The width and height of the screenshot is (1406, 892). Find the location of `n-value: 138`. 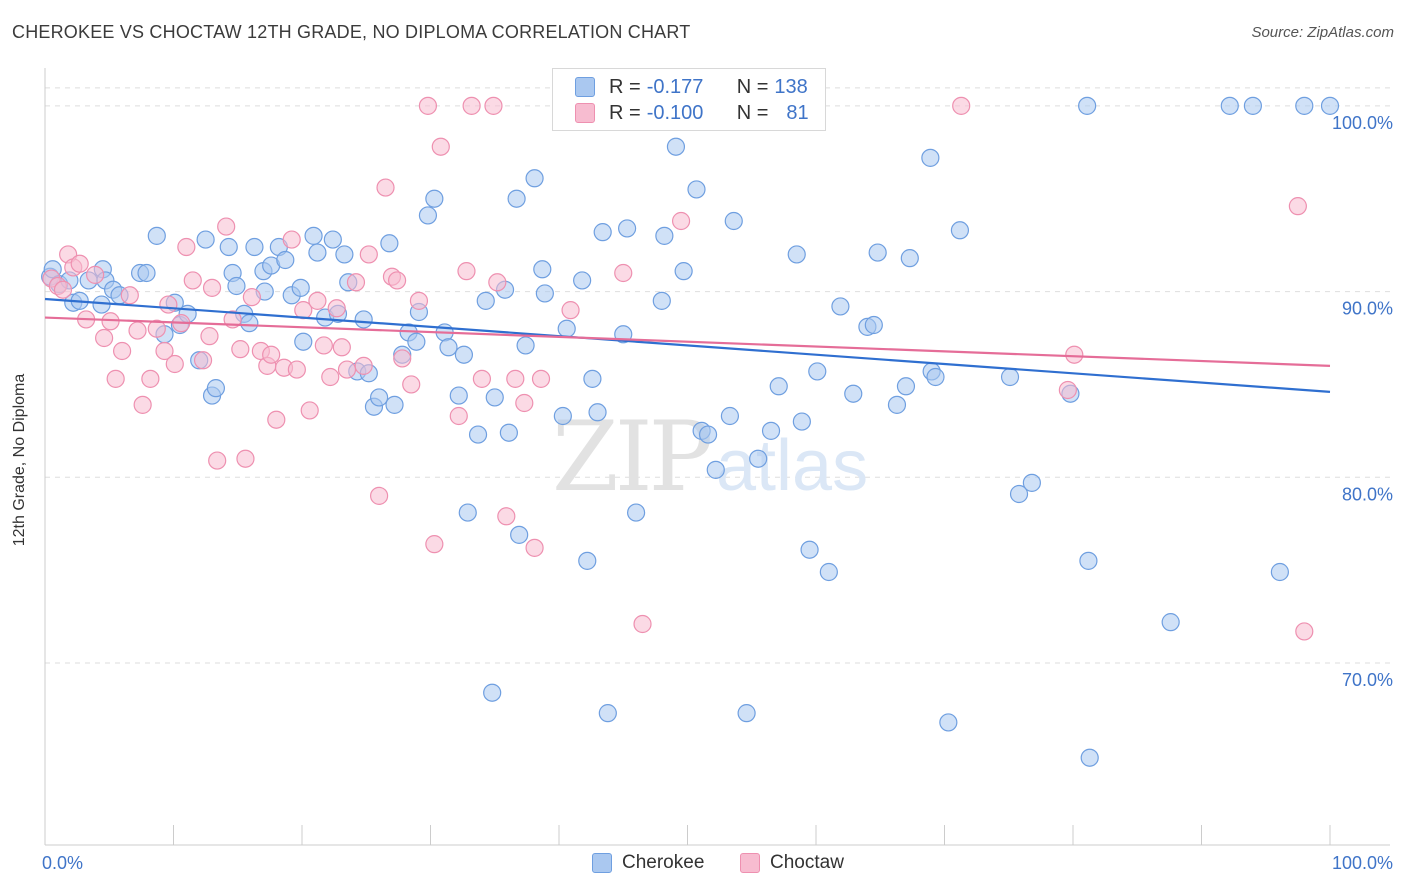

n-value: 138 is located at coordinates (791, 86).